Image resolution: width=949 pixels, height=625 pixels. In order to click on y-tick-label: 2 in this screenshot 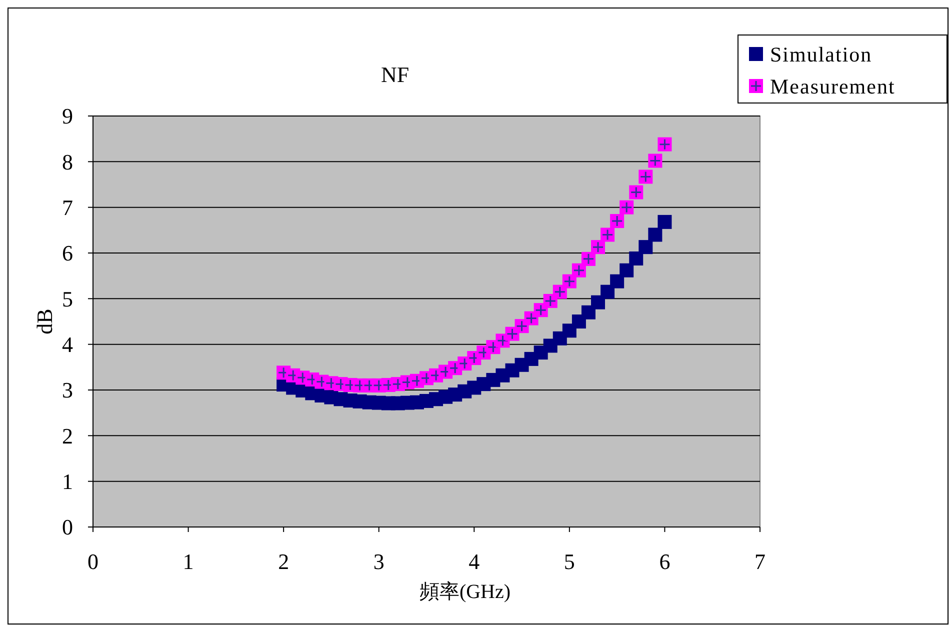, I will do `click(67, 435)`.